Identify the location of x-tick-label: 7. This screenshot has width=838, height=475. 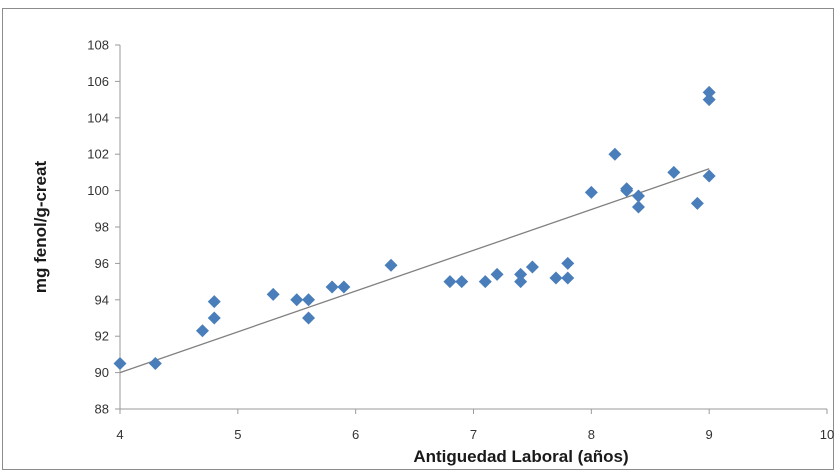
(473, 434).